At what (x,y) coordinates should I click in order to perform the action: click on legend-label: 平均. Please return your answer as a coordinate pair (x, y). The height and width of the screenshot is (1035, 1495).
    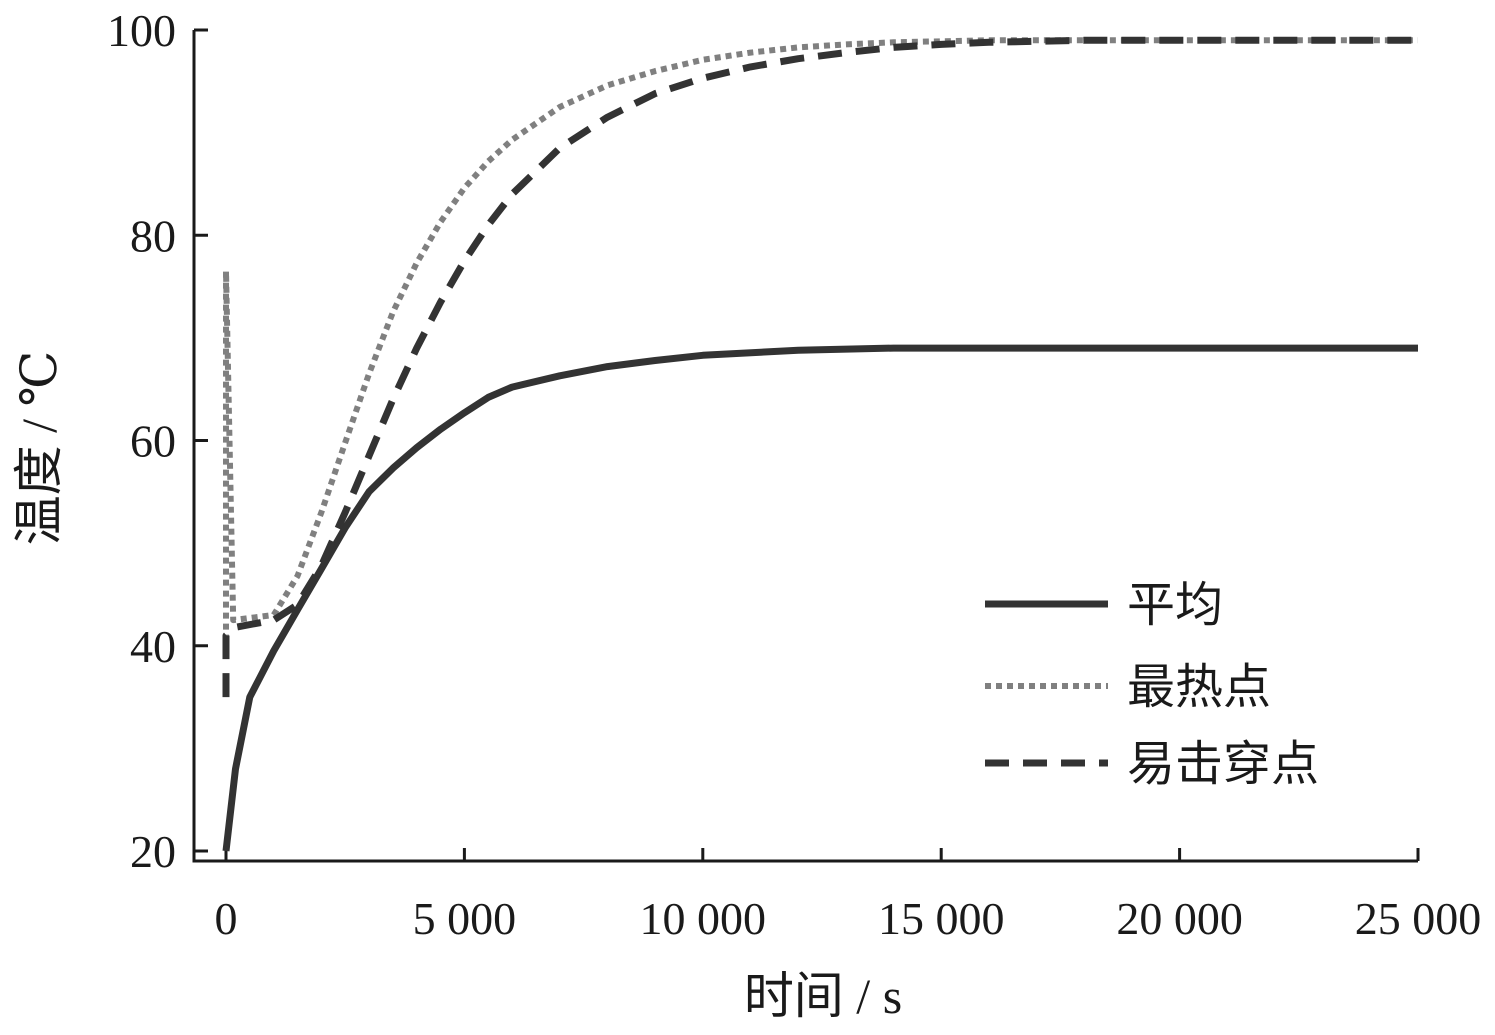
    Looking at the image, I should click on (1175, 605).